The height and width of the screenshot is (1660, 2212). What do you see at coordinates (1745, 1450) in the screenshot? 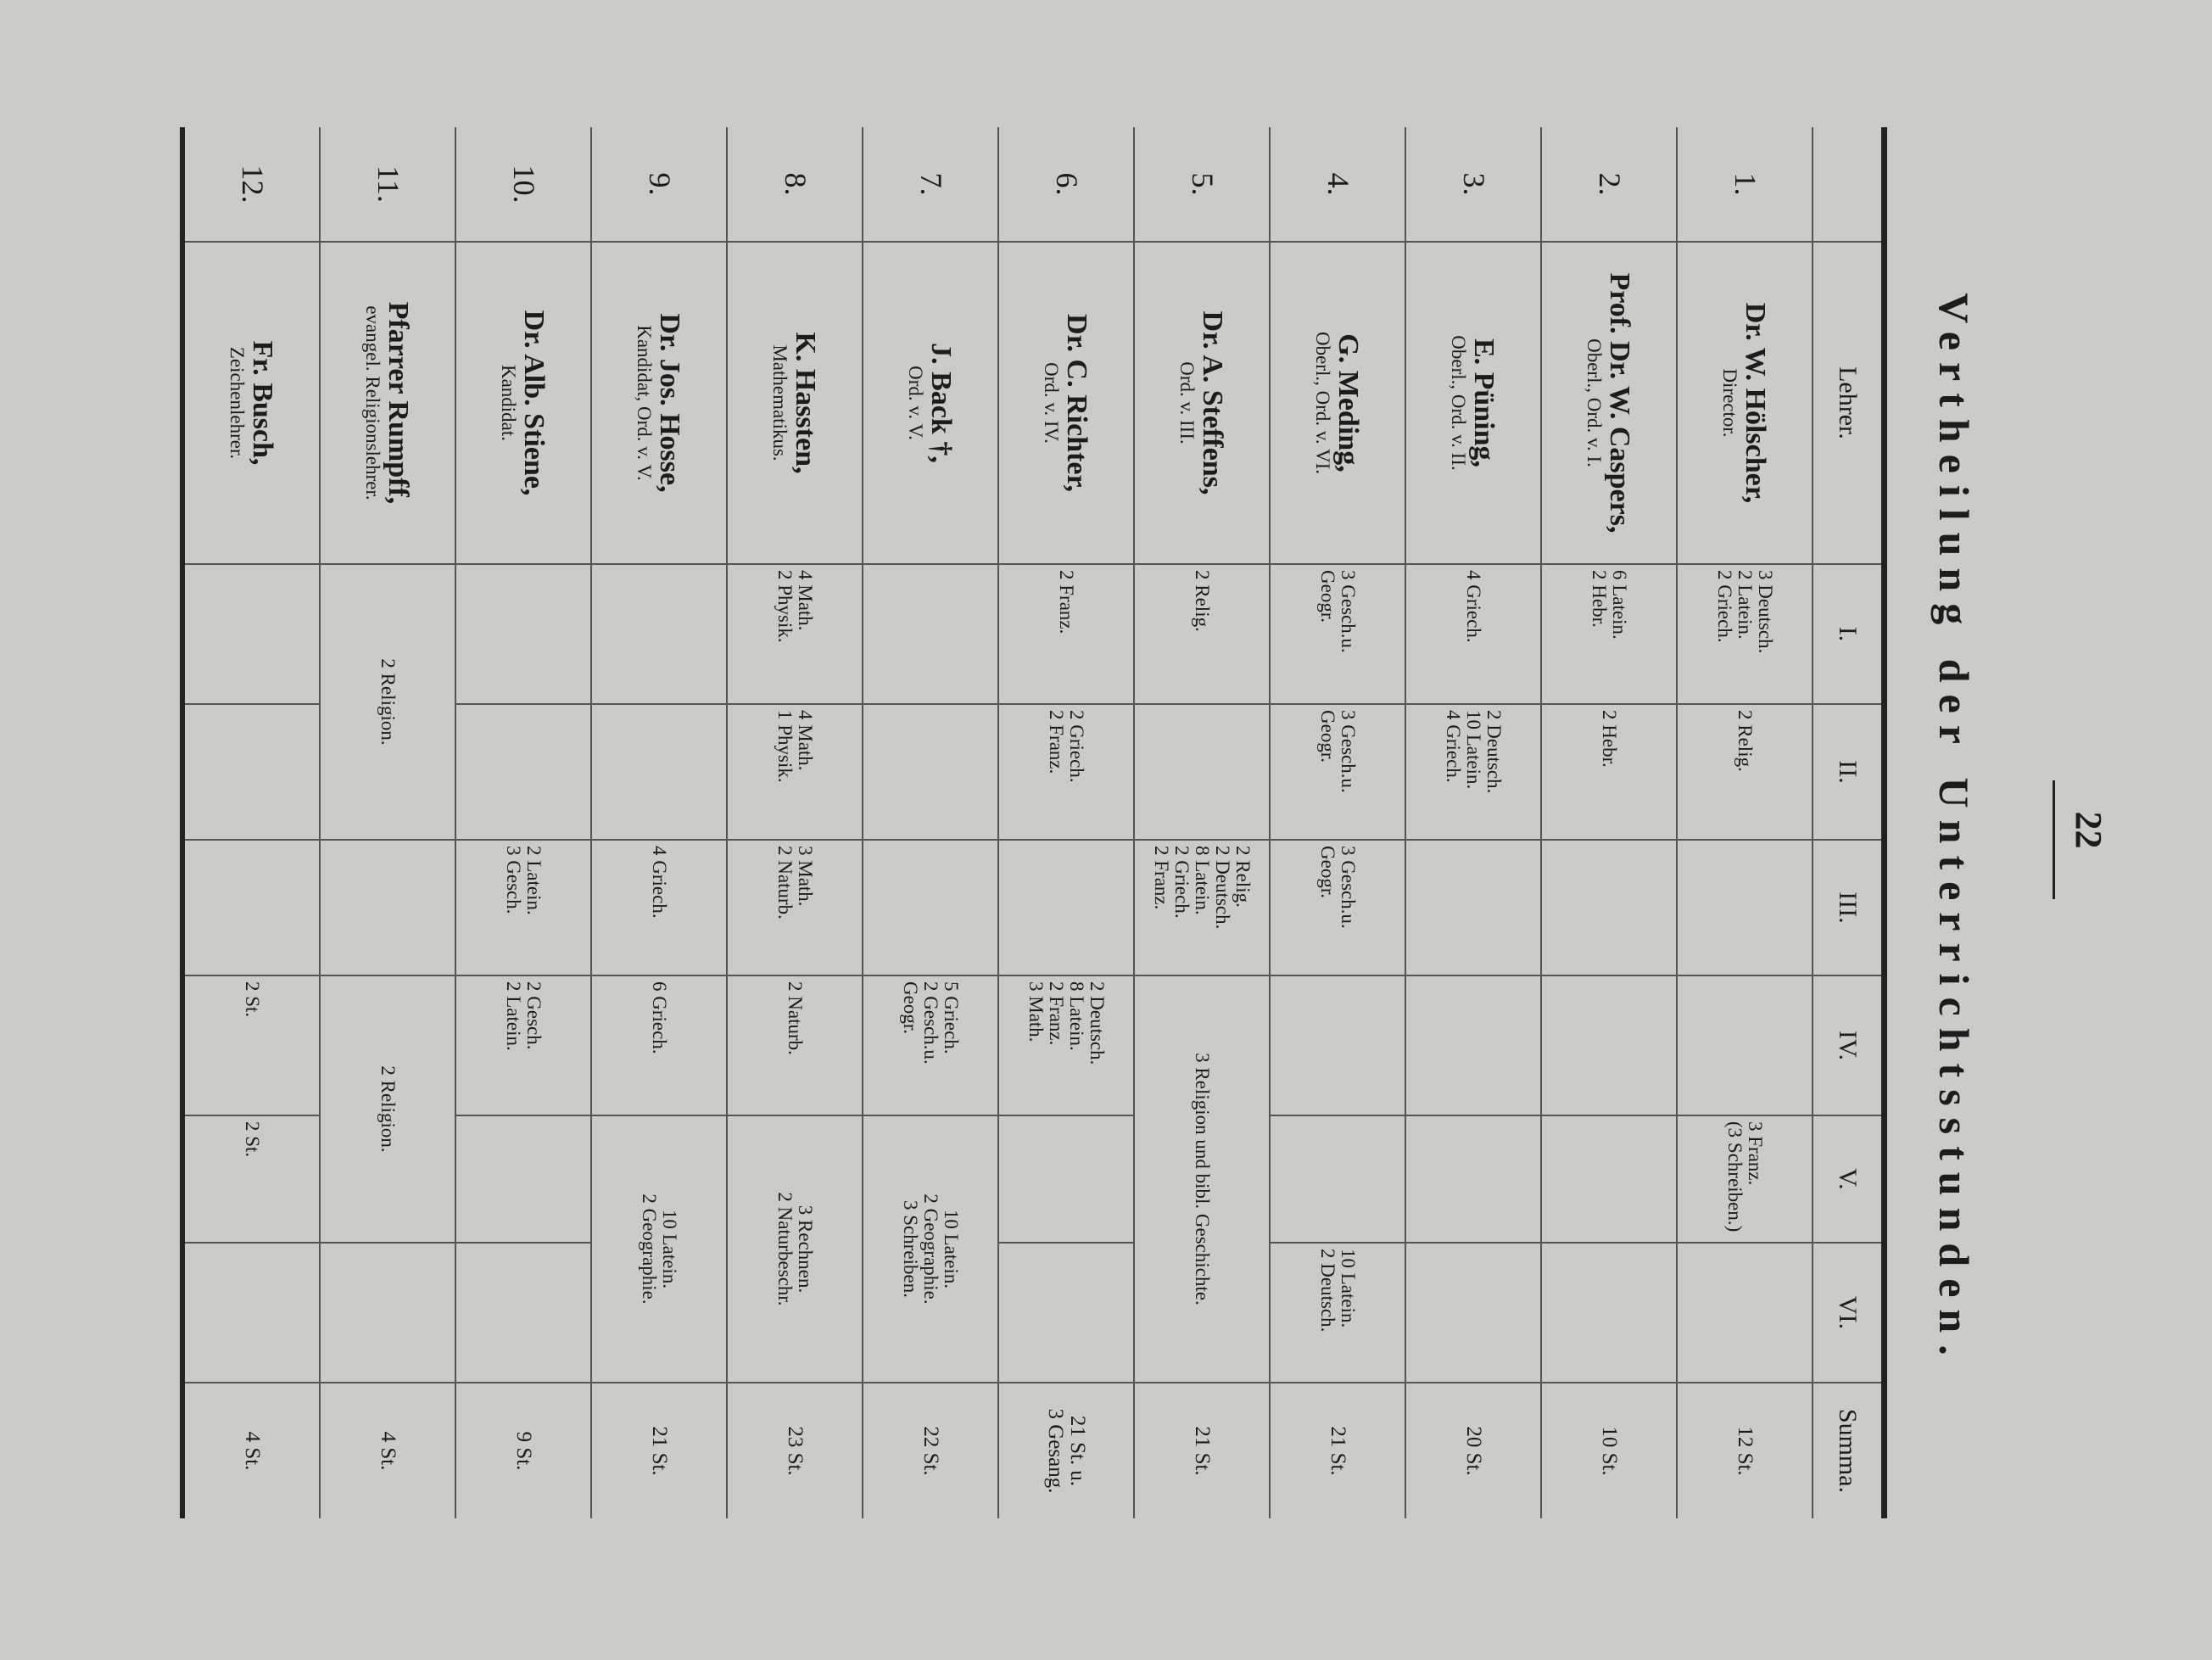
I see `sum-cell: 12 St.` at bounding box center [1745, 1450].